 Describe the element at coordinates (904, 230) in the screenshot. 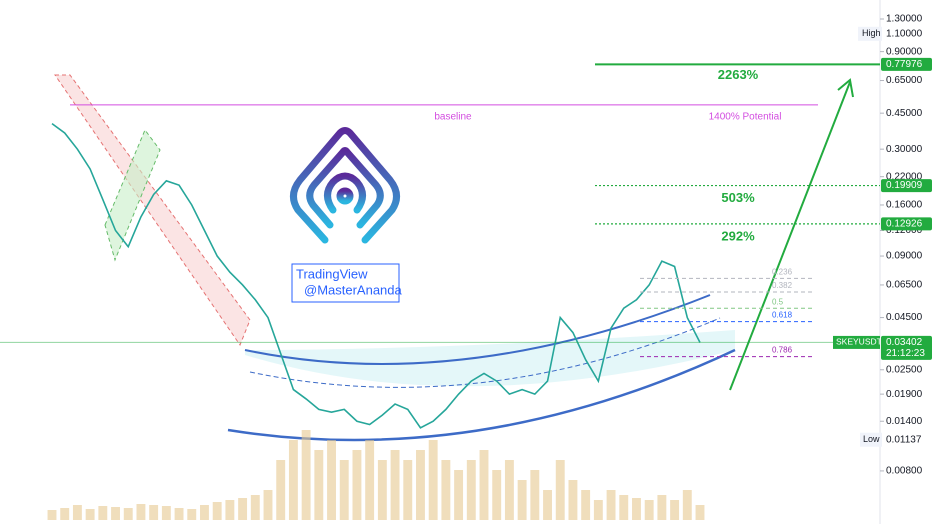

I see `y-tick-label: 0.12000` at that location.